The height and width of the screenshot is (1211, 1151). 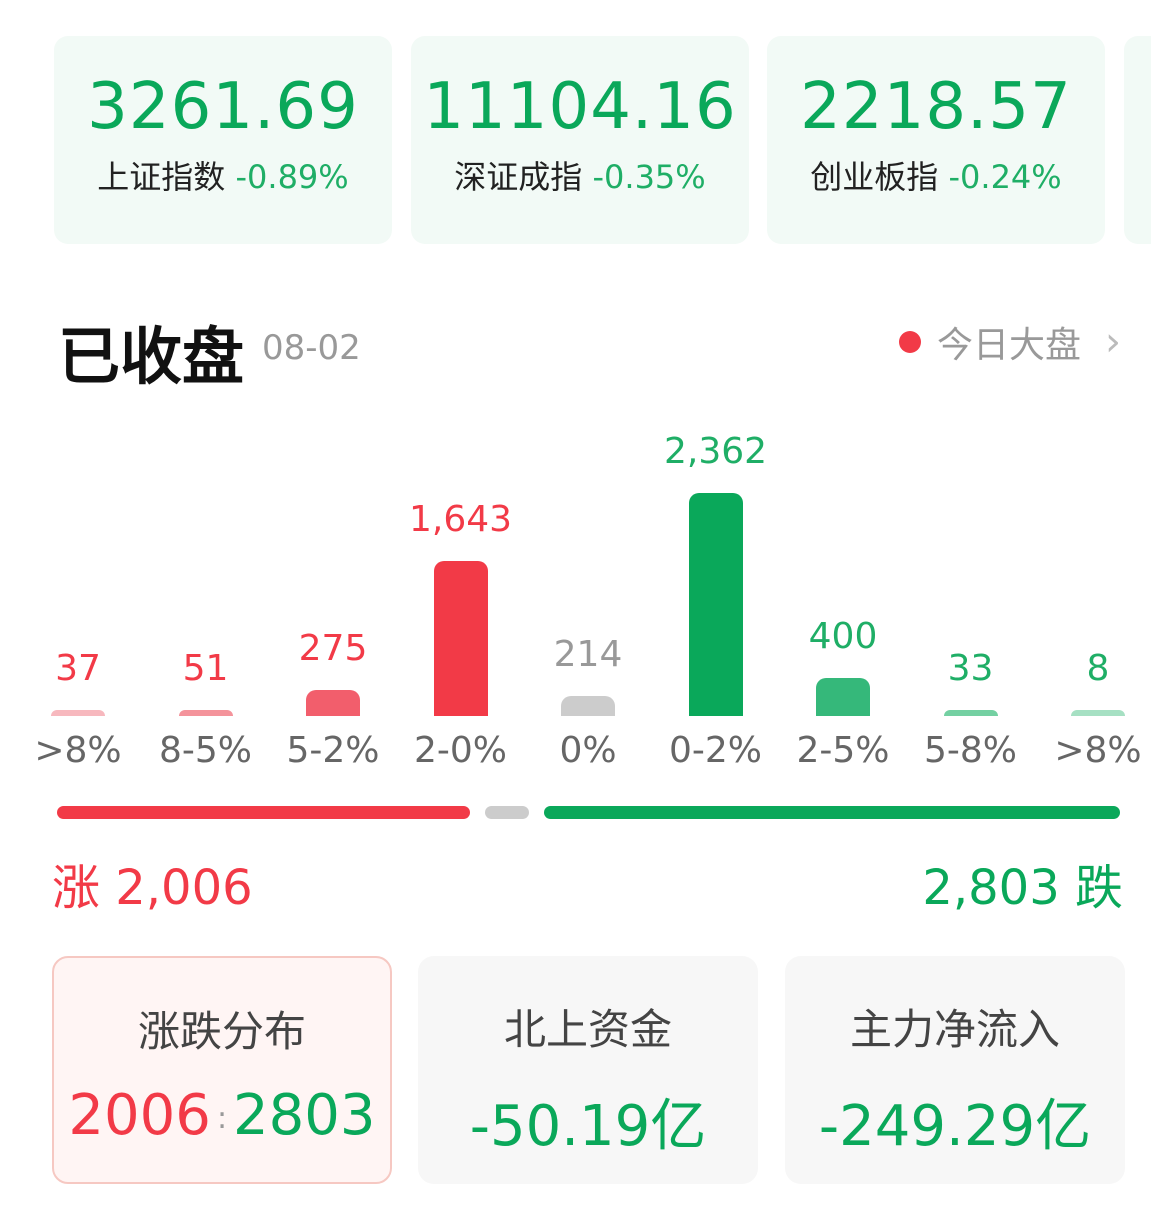 I want to click on up-count: 2006, so click(x=139, y=1115).